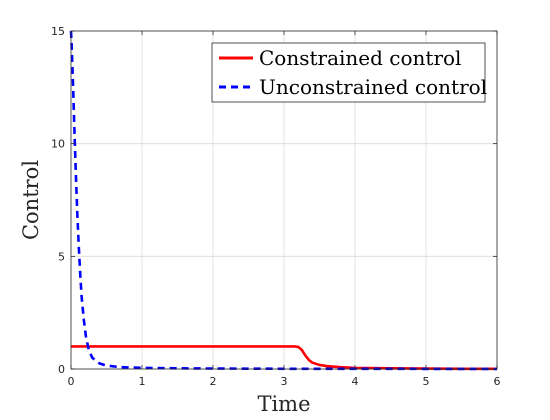 The height and width of the screenshot is (420, 550). What do you see at coordinates (284, 381) in the screenshot?
I see `x-tick-label: 3` at bounding box center [284, 381].